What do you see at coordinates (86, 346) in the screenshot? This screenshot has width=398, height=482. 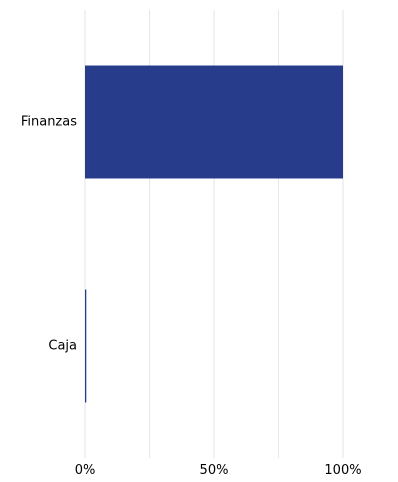 I see `bar-caja` at bounding box center [86, 346].